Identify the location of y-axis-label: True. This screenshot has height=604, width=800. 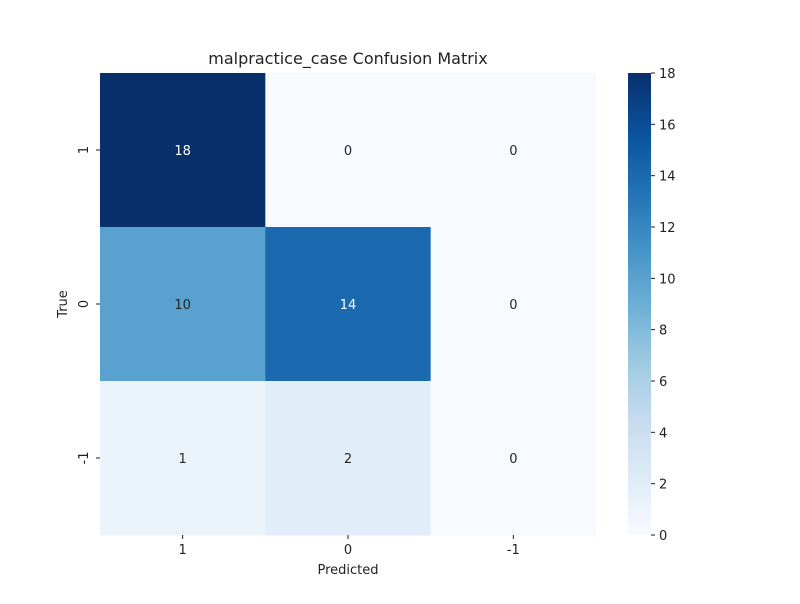
(63, 304).